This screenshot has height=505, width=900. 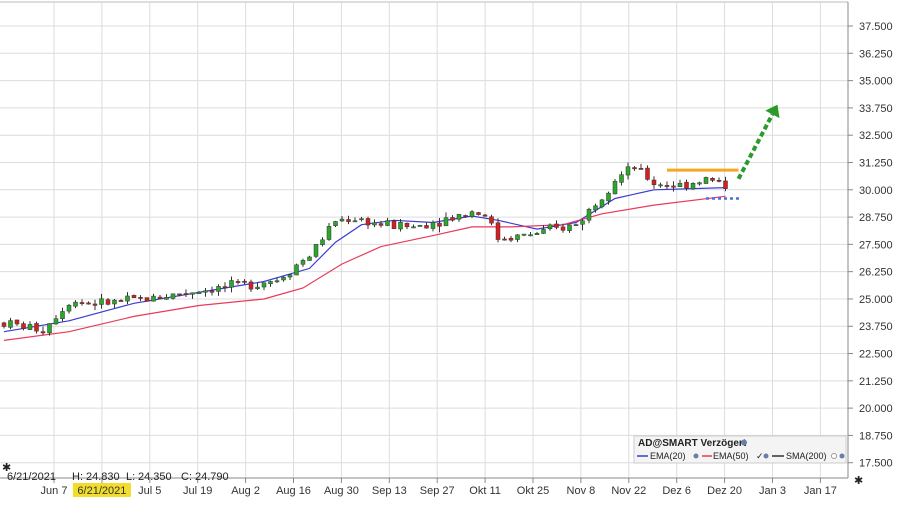 I want to click on legend-settings-icon, so click(x=744, y=442).